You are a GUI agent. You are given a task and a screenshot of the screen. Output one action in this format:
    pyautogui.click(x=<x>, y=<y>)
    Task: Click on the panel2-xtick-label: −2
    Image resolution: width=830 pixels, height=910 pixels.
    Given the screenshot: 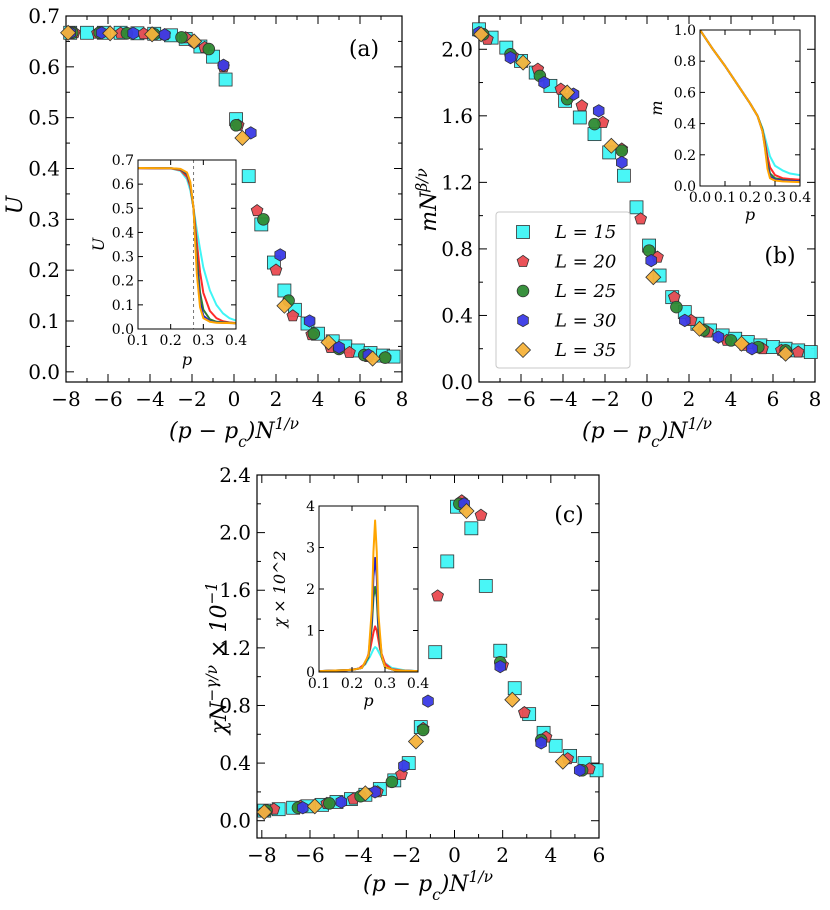 What is the action you would take?
    pyautogui.click(x=604, y=399)
    